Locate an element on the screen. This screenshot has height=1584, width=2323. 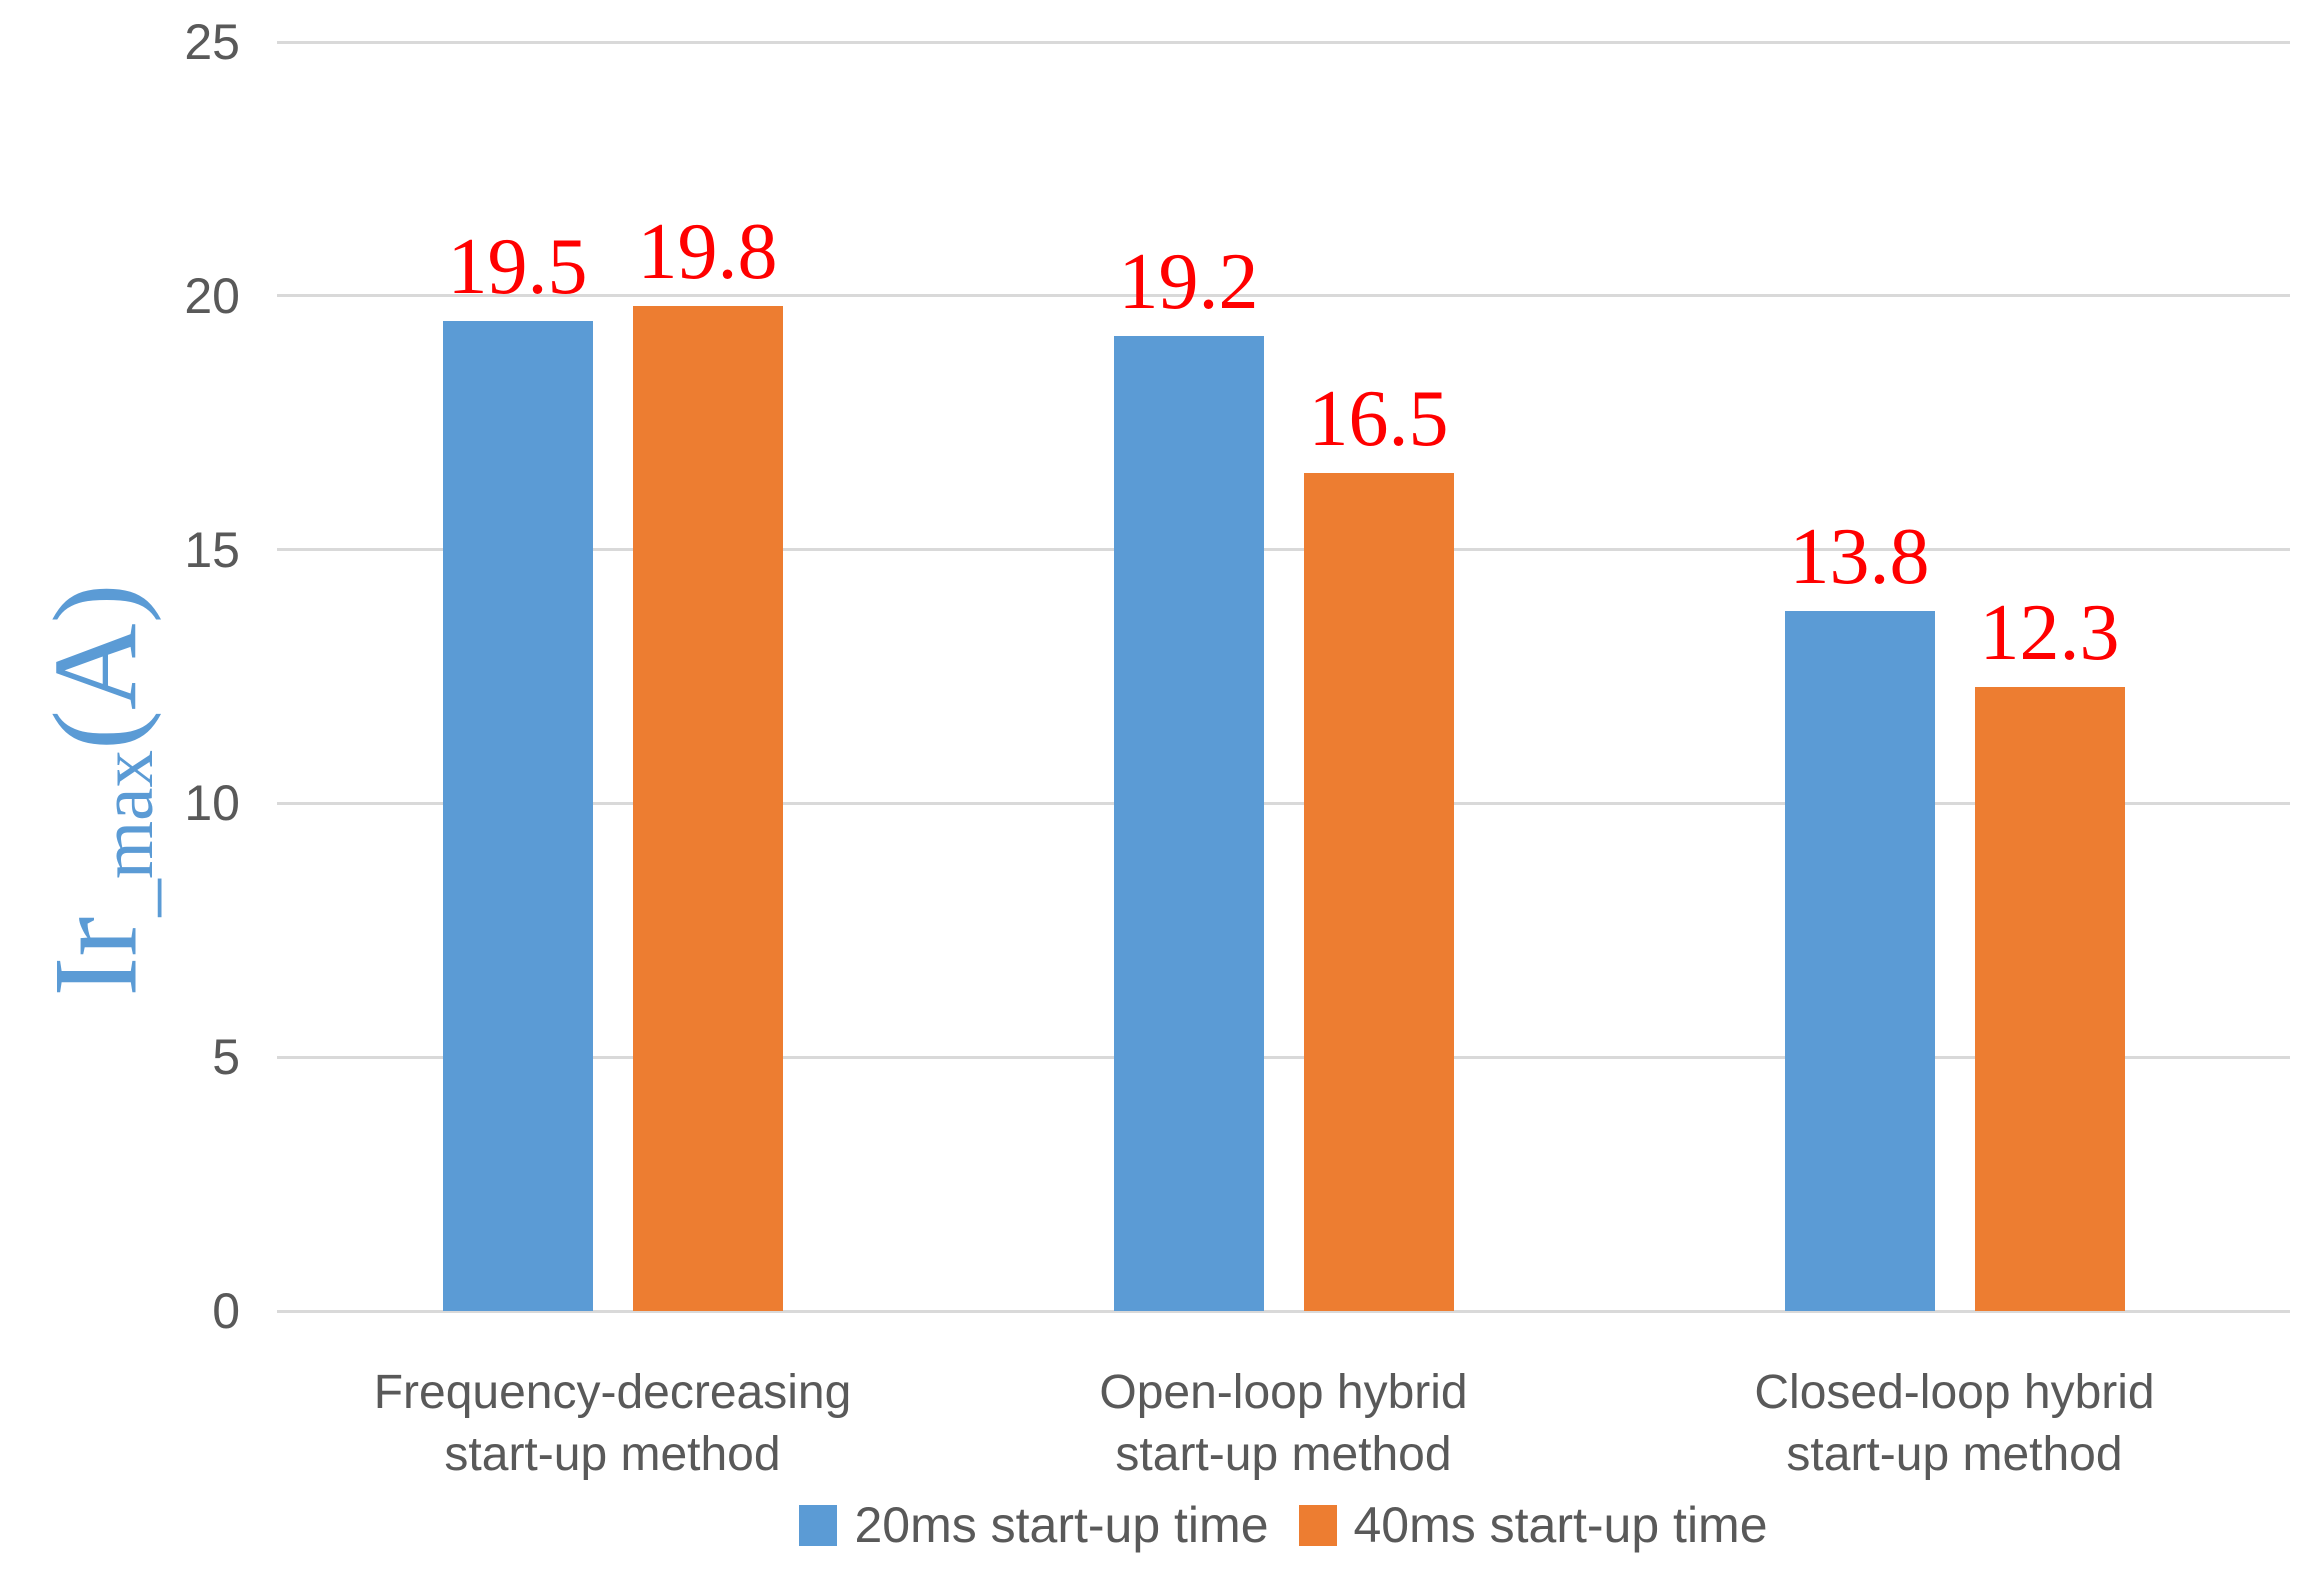
category-label-2: Open-loop hybrid start-up method is located at coordinates (1283, 1423).